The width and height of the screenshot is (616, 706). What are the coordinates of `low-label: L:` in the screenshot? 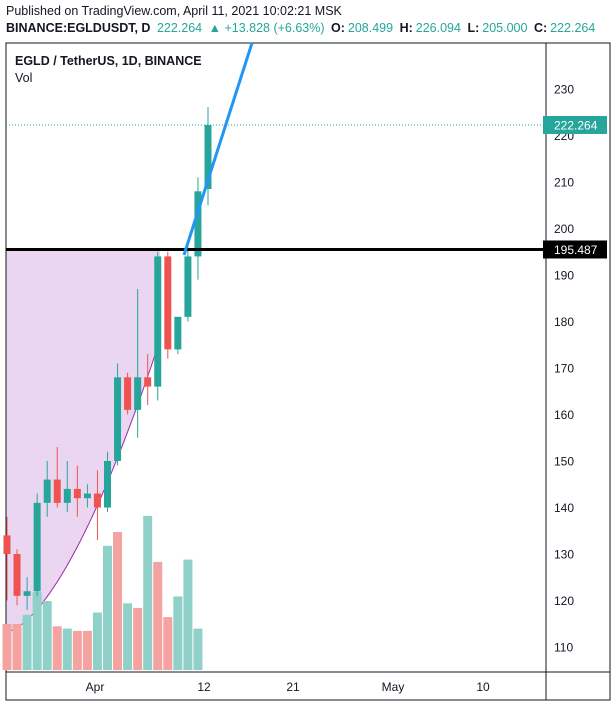 It's located at (473, 28).